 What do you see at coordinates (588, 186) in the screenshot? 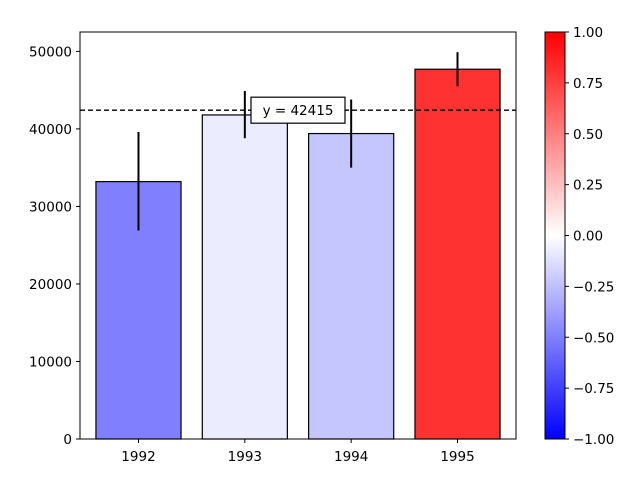
I see `colorbar-tick-label: 0.25` at bounding box center [588, 186].